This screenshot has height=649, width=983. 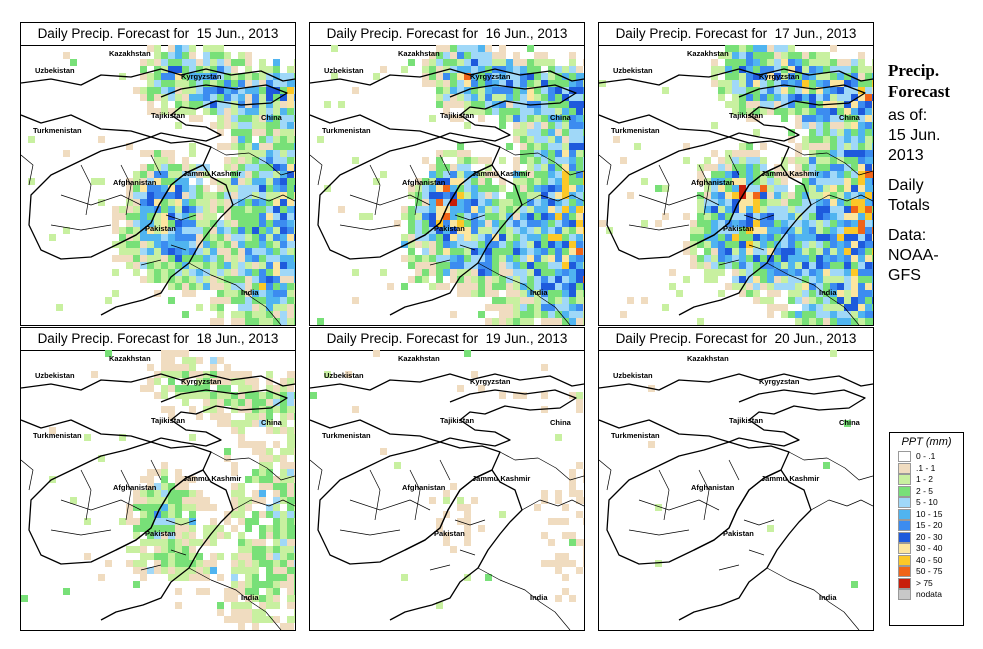 What do you see at coordinates (926, 457) in the screenshot?
I see `legend-item: 0 - .1` at bounding box center [926, 457].